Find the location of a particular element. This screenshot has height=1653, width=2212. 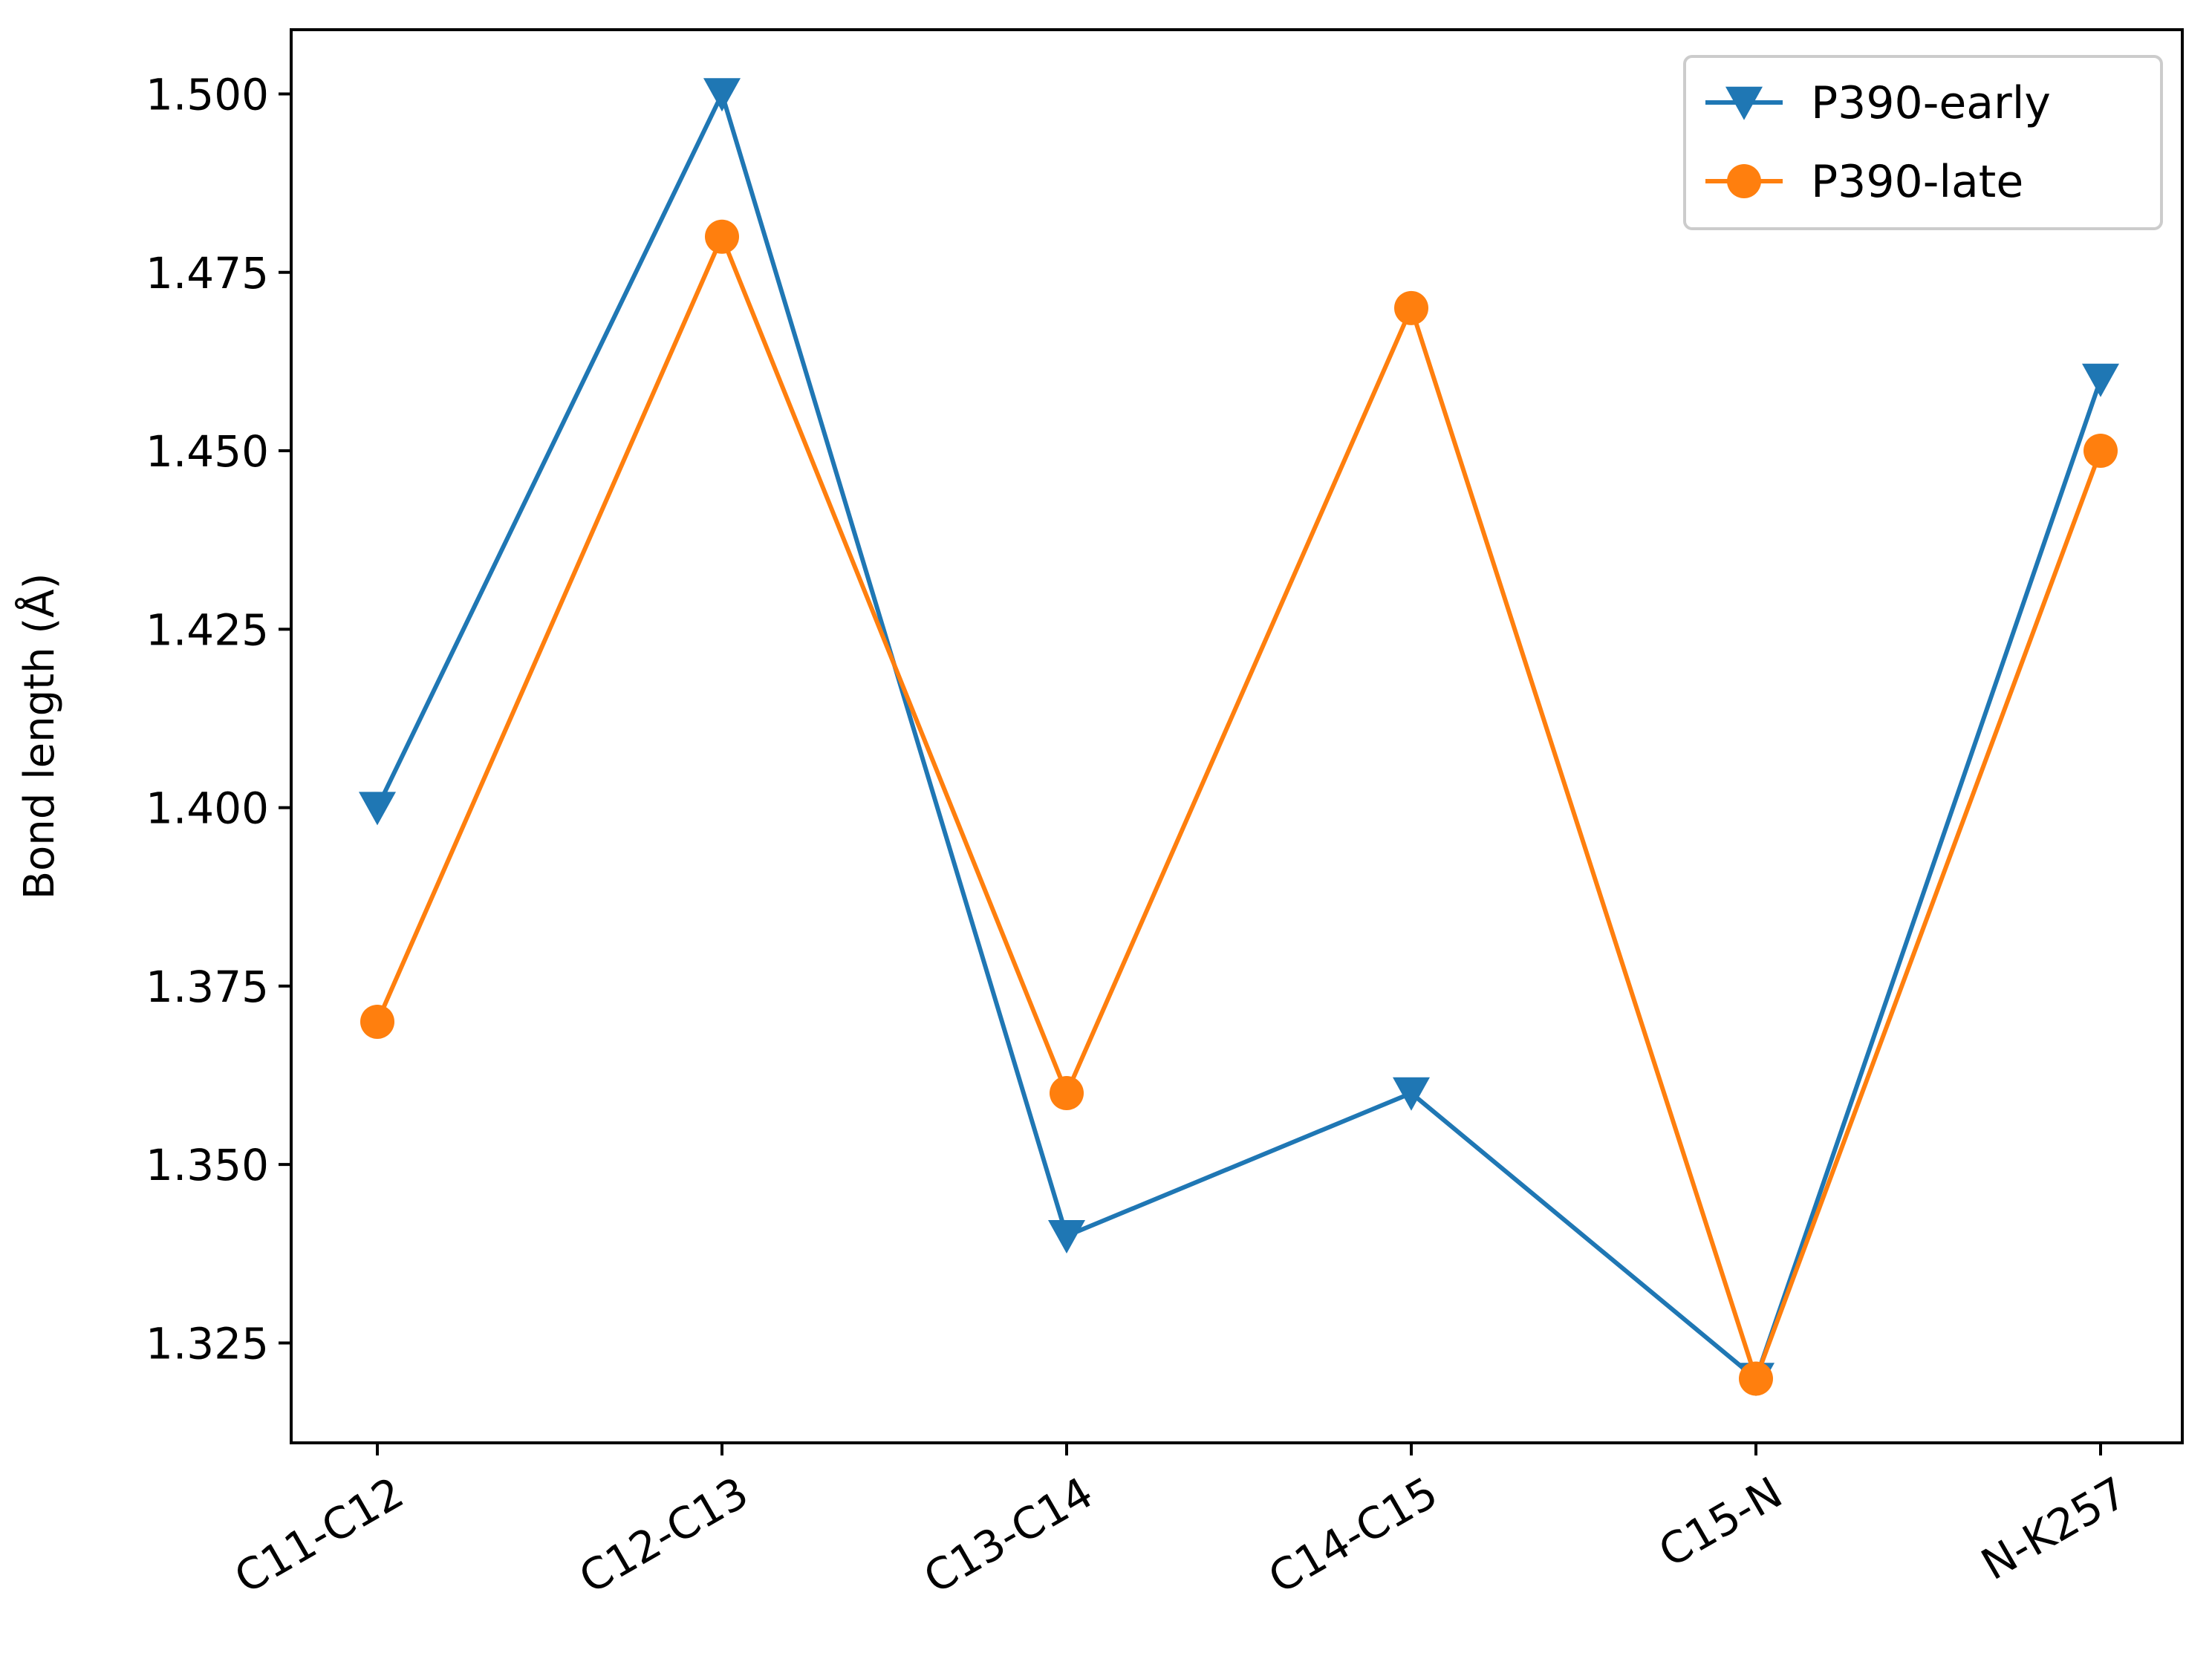

legend-label: P390-late is located at coordinates (1917, 182).